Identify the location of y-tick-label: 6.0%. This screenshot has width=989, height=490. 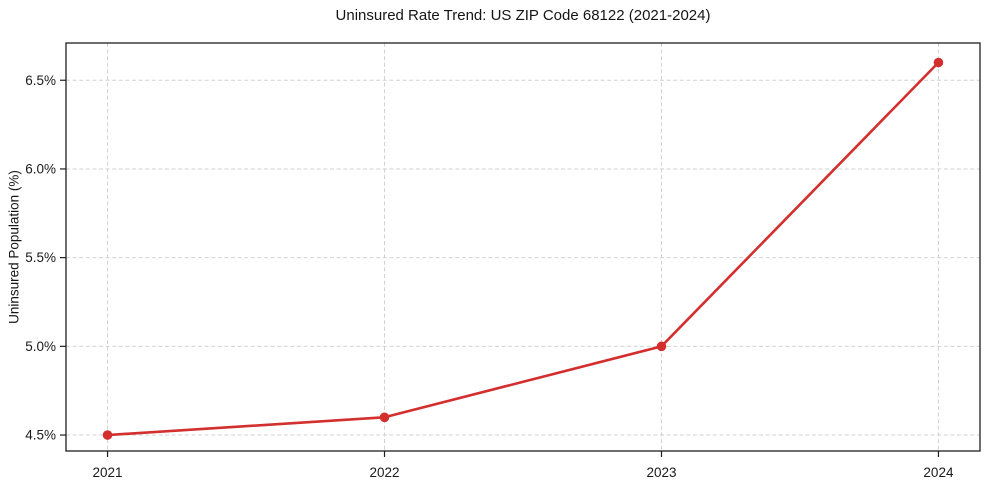
(40, 168).